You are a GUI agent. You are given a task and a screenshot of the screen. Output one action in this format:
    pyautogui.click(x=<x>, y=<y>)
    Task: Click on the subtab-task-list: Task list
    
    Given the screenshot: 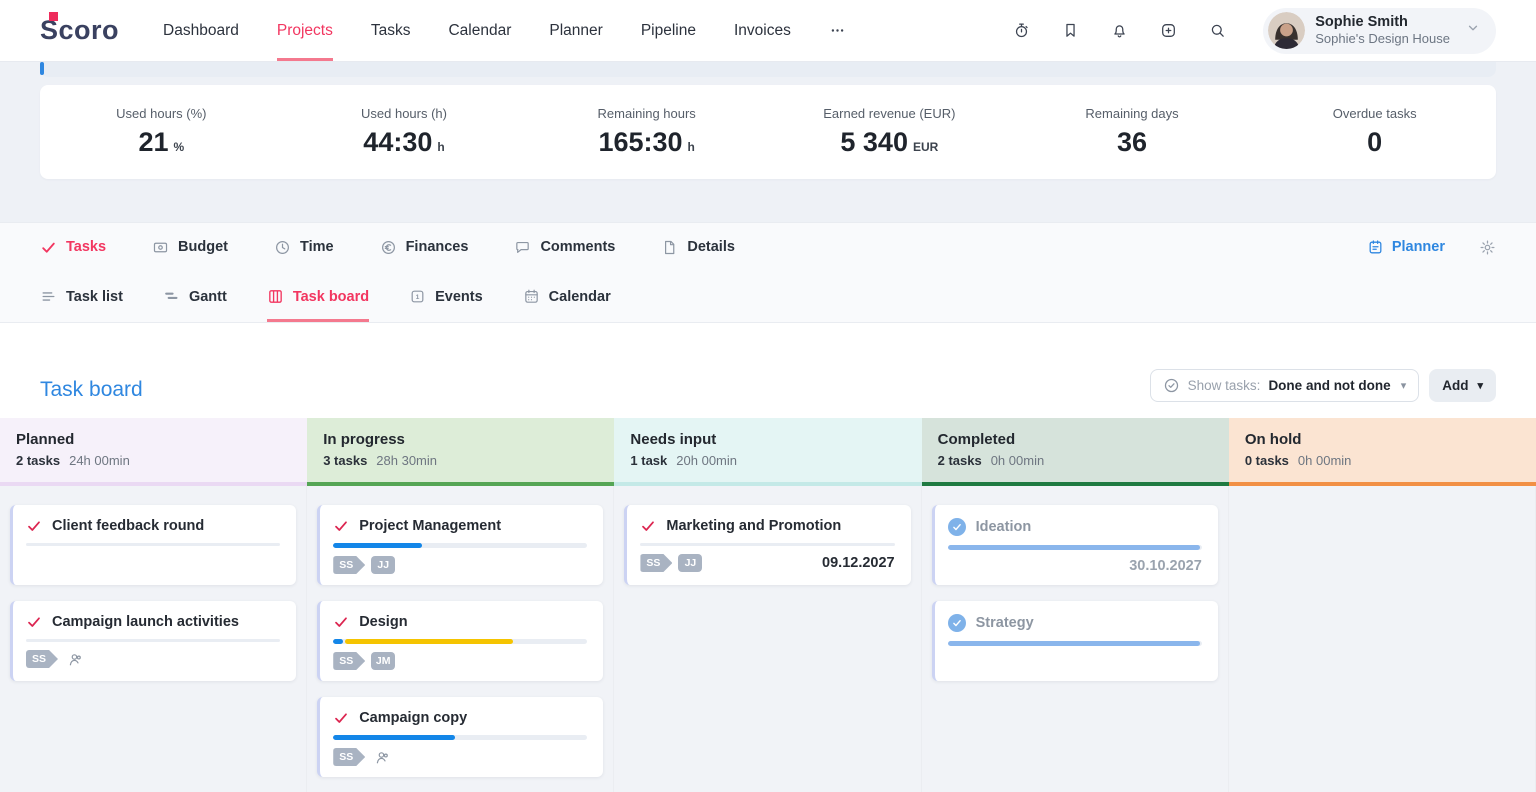 What is the action you would take?
    pyautogui.click(x=81, y=296)
    